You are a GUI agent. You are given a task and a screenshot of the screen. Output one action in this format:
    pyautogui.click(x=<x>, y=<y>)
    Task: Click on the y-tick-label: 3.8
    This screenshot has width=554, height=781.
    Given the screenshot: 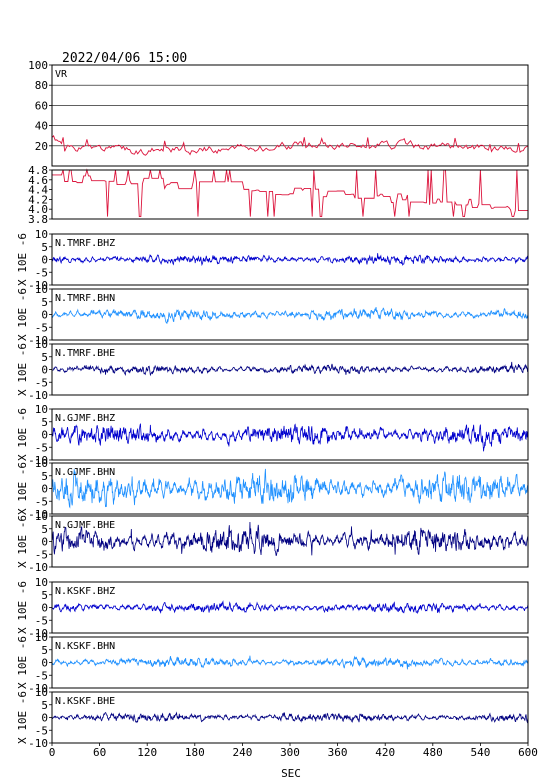 What is the action you would take?
    pyautogui.click(x=38, y=219)
    